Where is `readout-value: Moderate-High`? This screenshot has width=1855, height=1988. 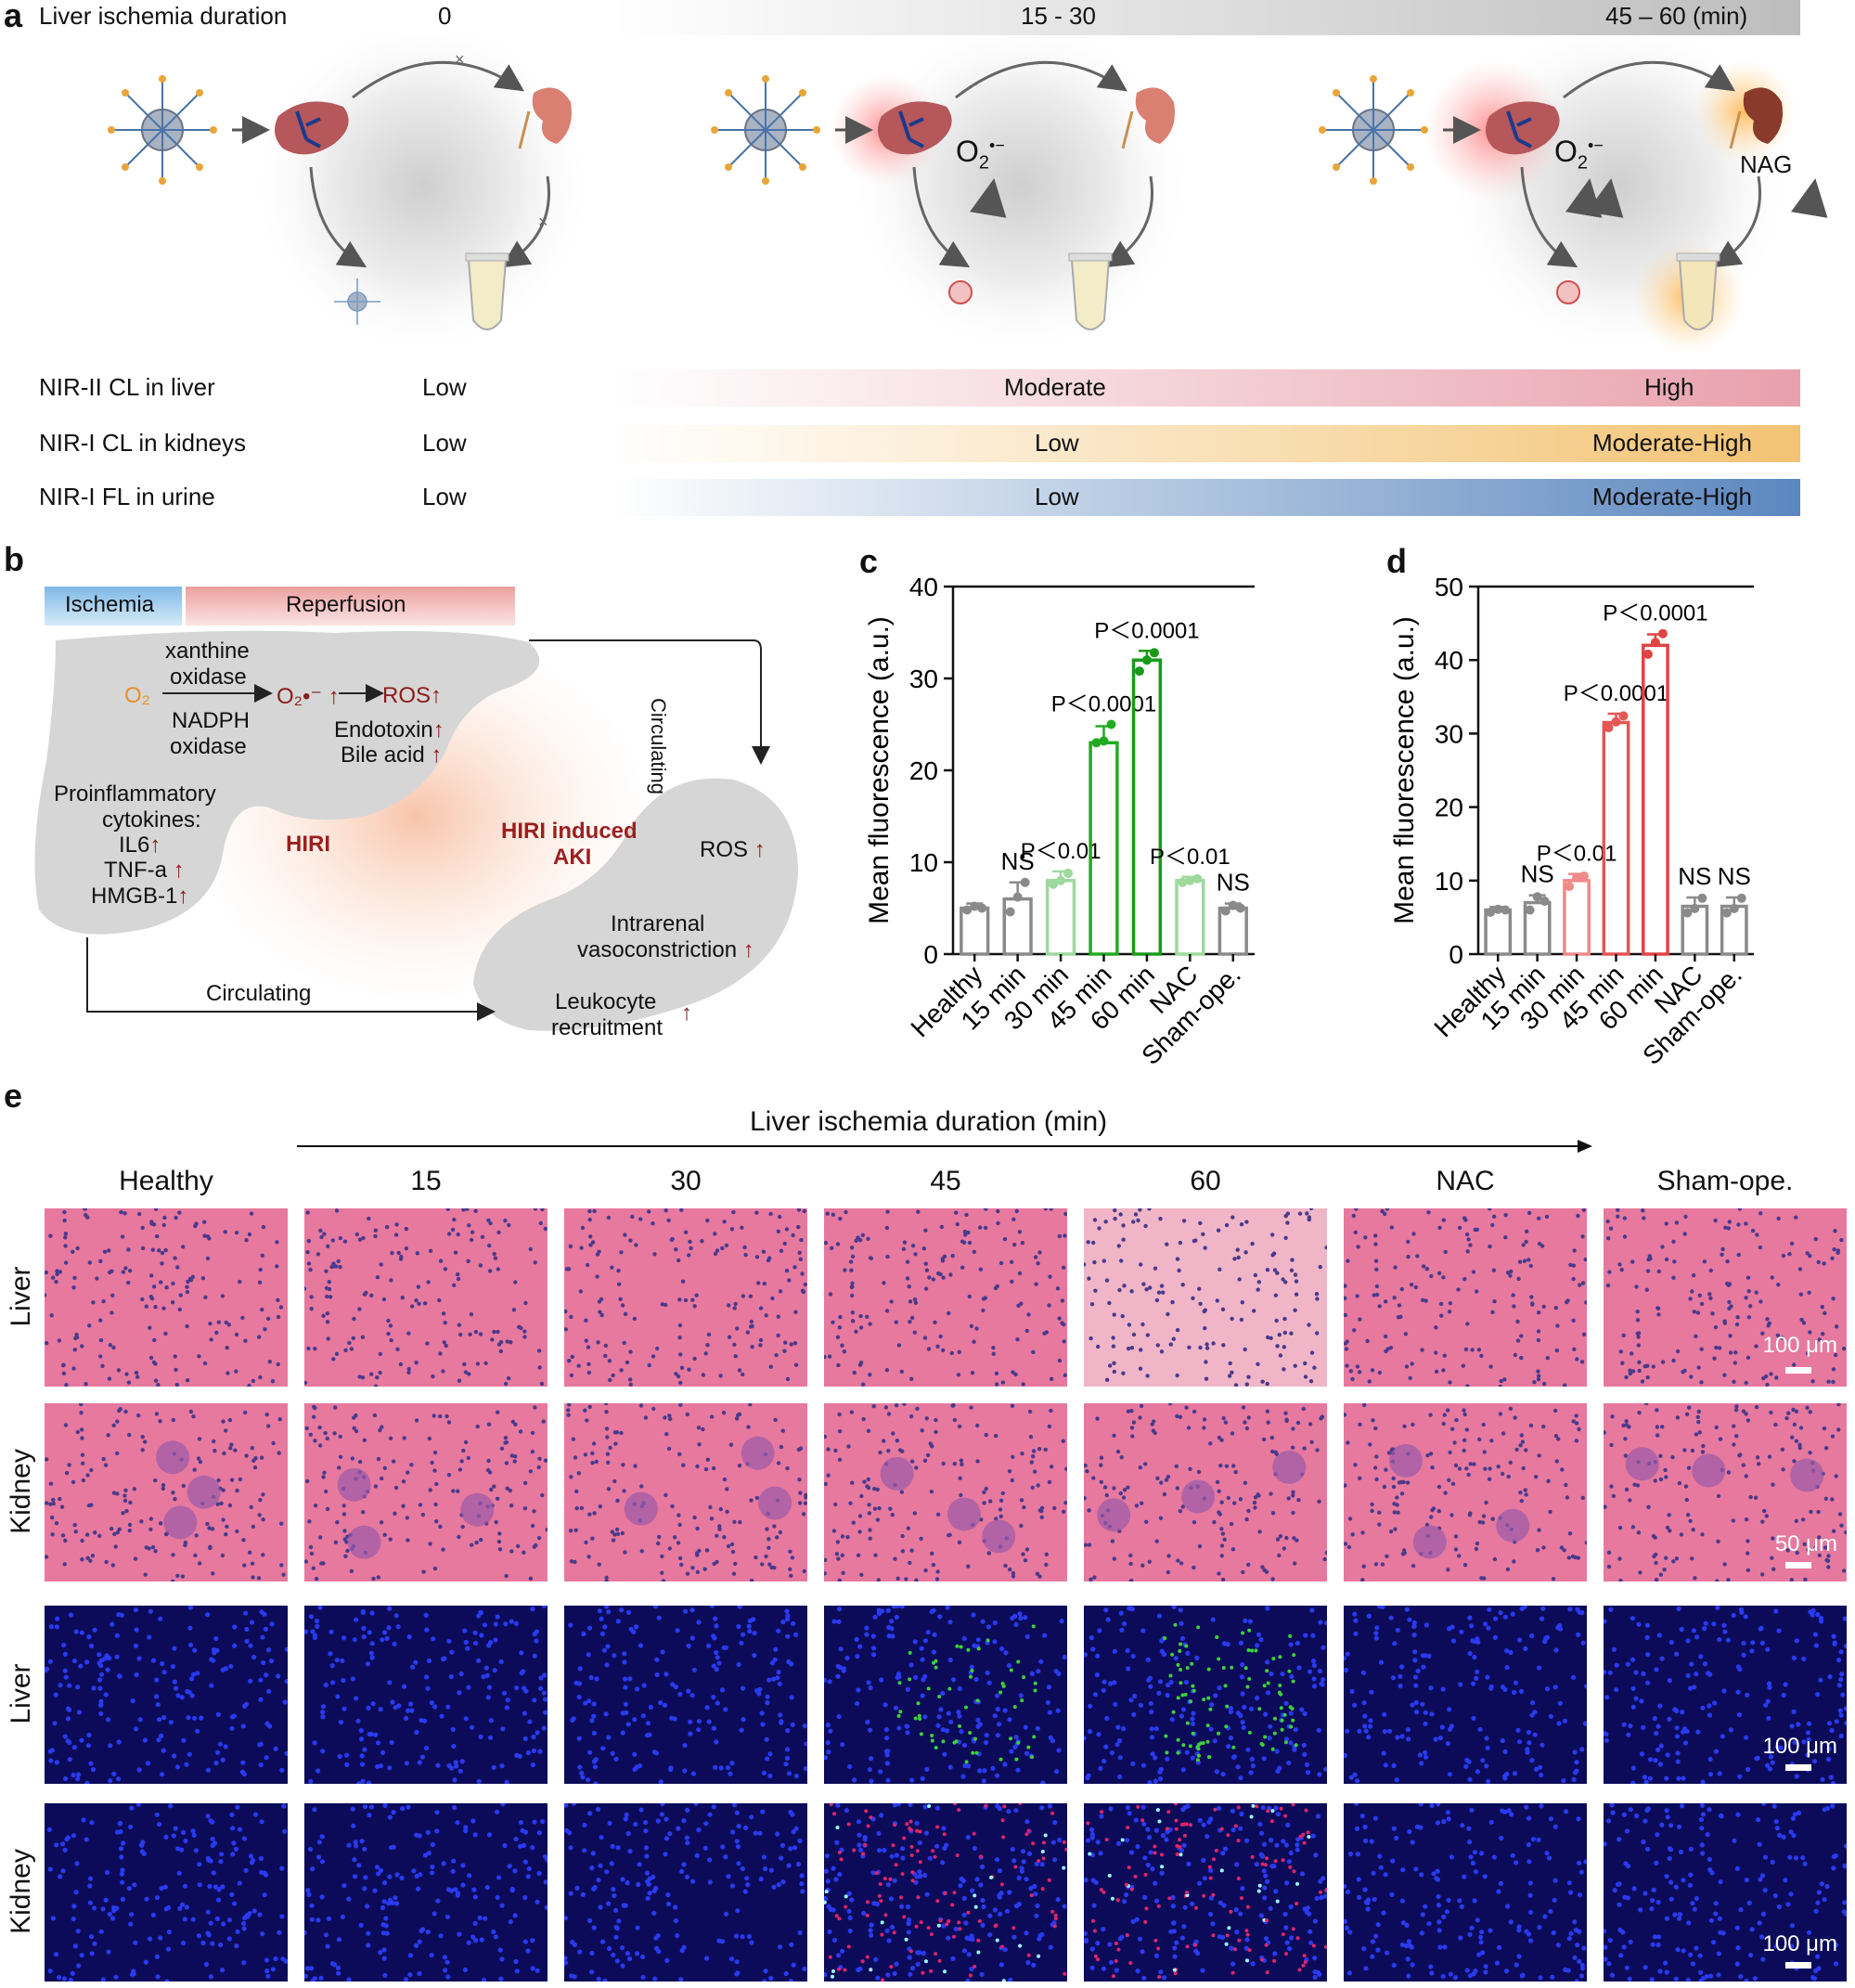
readout-value: Moderate-High is located at coordinates (1672, 496).